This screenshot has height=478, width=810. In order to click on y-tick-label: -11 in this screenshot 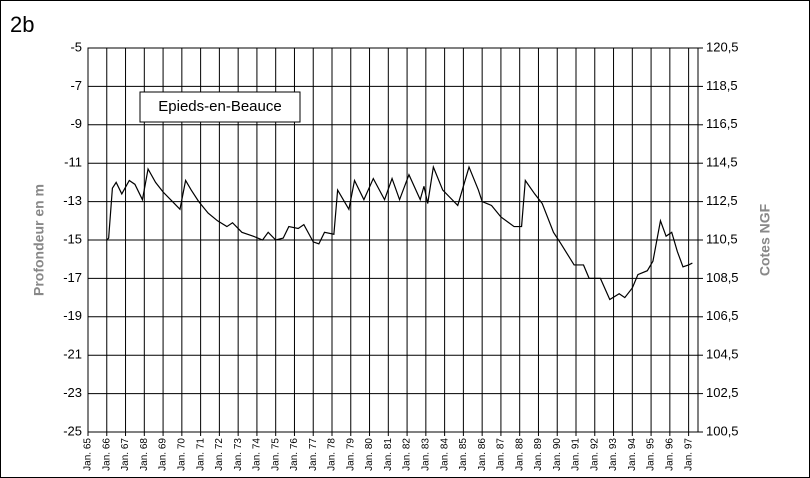, I will do `click(73, 162)`.